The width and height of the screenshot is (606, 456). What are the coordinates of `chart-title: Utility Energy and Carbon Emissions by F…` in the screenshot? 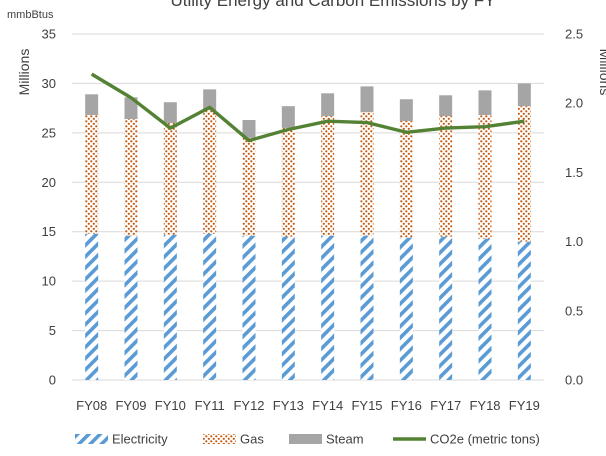 It's located at (332, 5).